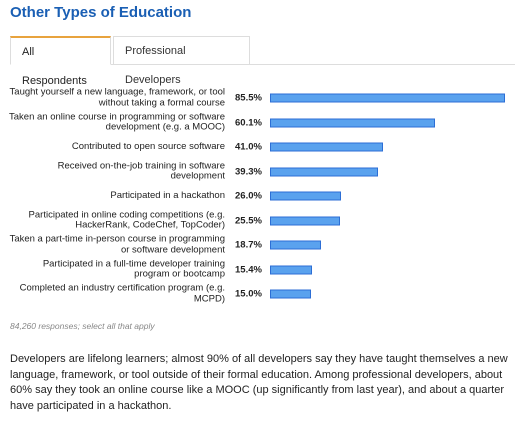  I want to click on value-label: 39.3%, so click(248, 171).